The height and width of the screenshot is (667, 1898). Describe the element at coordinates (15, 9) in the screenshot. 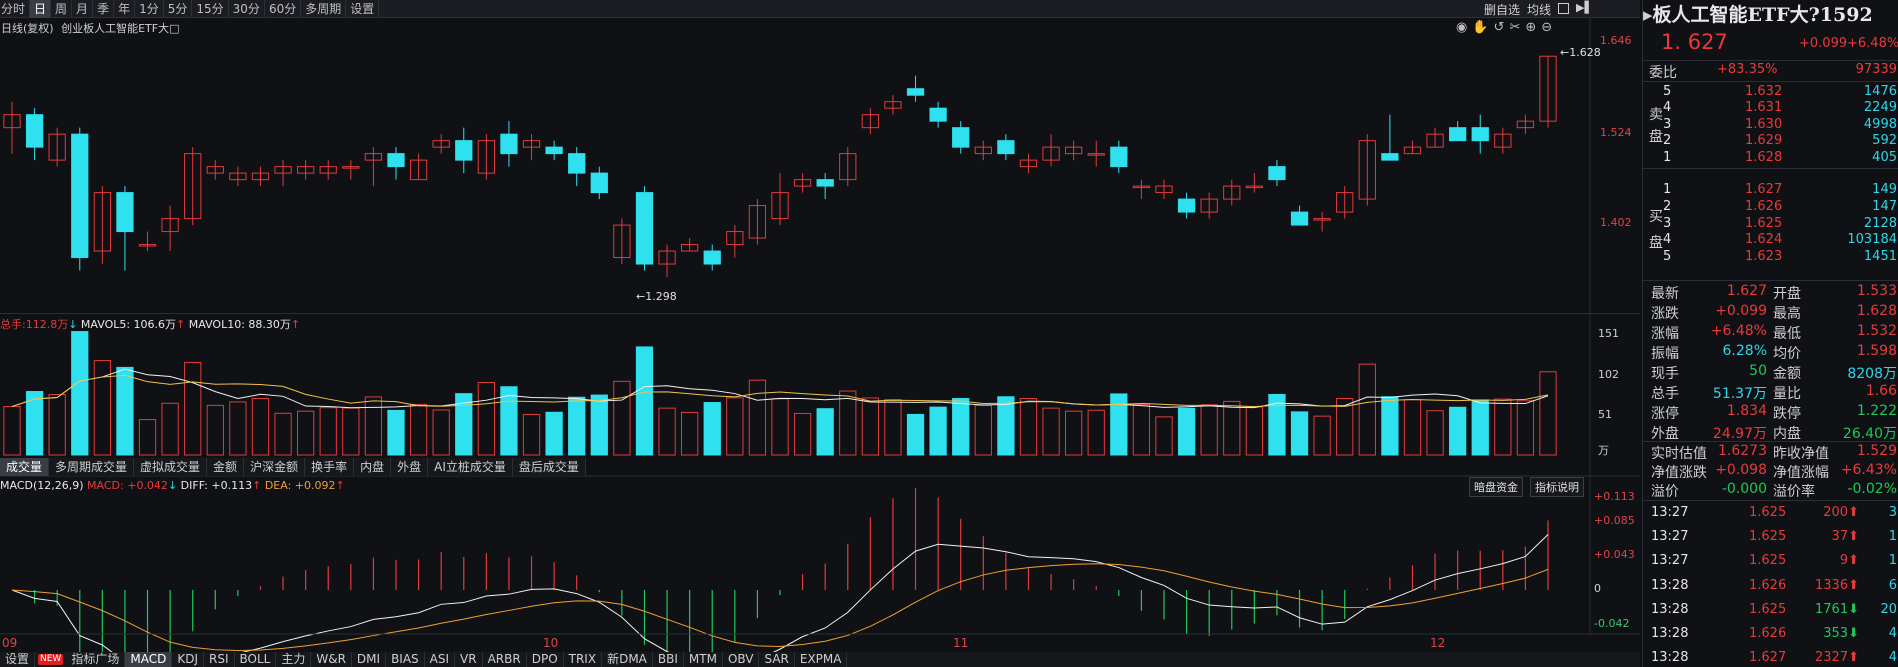

I see `period-tab: 分时` at that location.